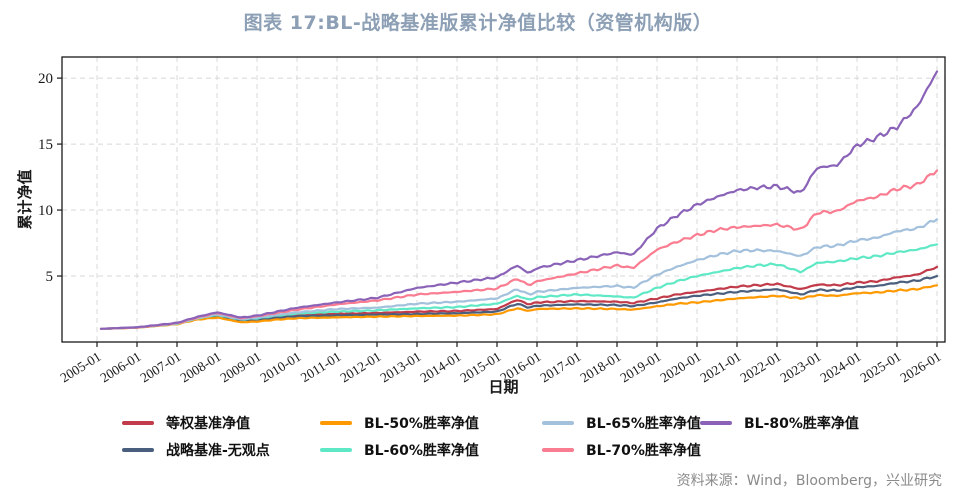  Describe the element at coordinates (360, 367) in the screenshot. I see `svg-text: 2012-01` at that location.